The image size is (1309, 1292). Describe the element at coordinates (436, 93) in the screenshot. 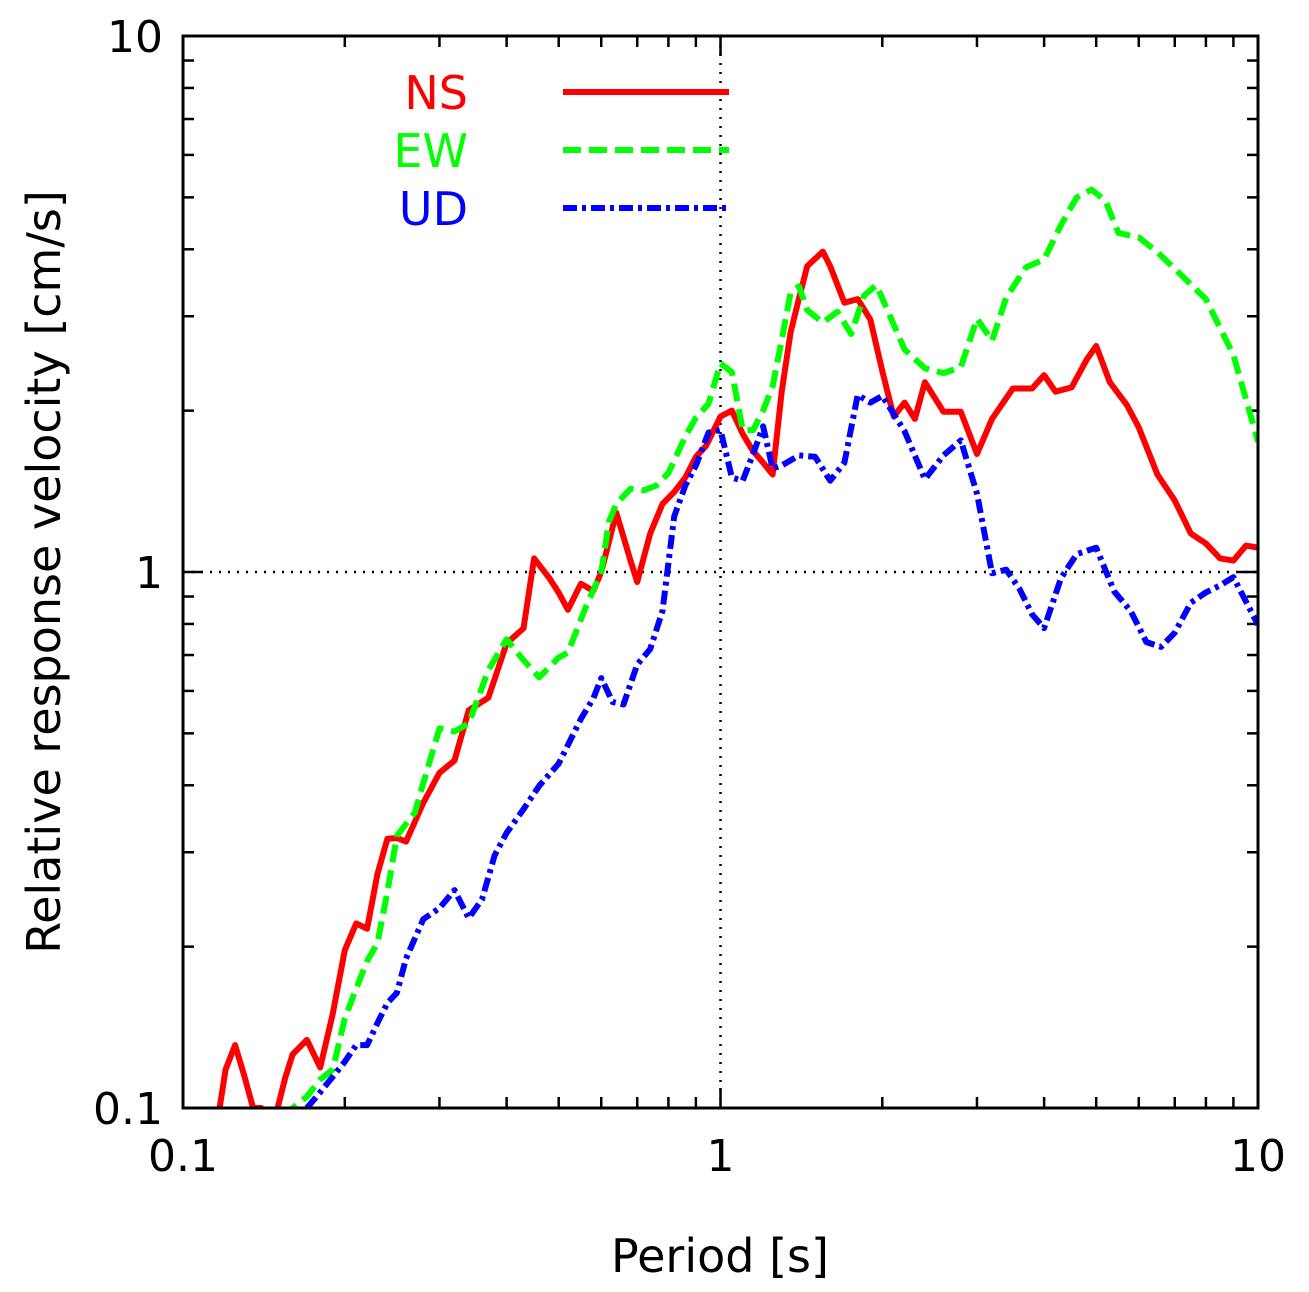

I see `legend-label-ns: NS` at that location.